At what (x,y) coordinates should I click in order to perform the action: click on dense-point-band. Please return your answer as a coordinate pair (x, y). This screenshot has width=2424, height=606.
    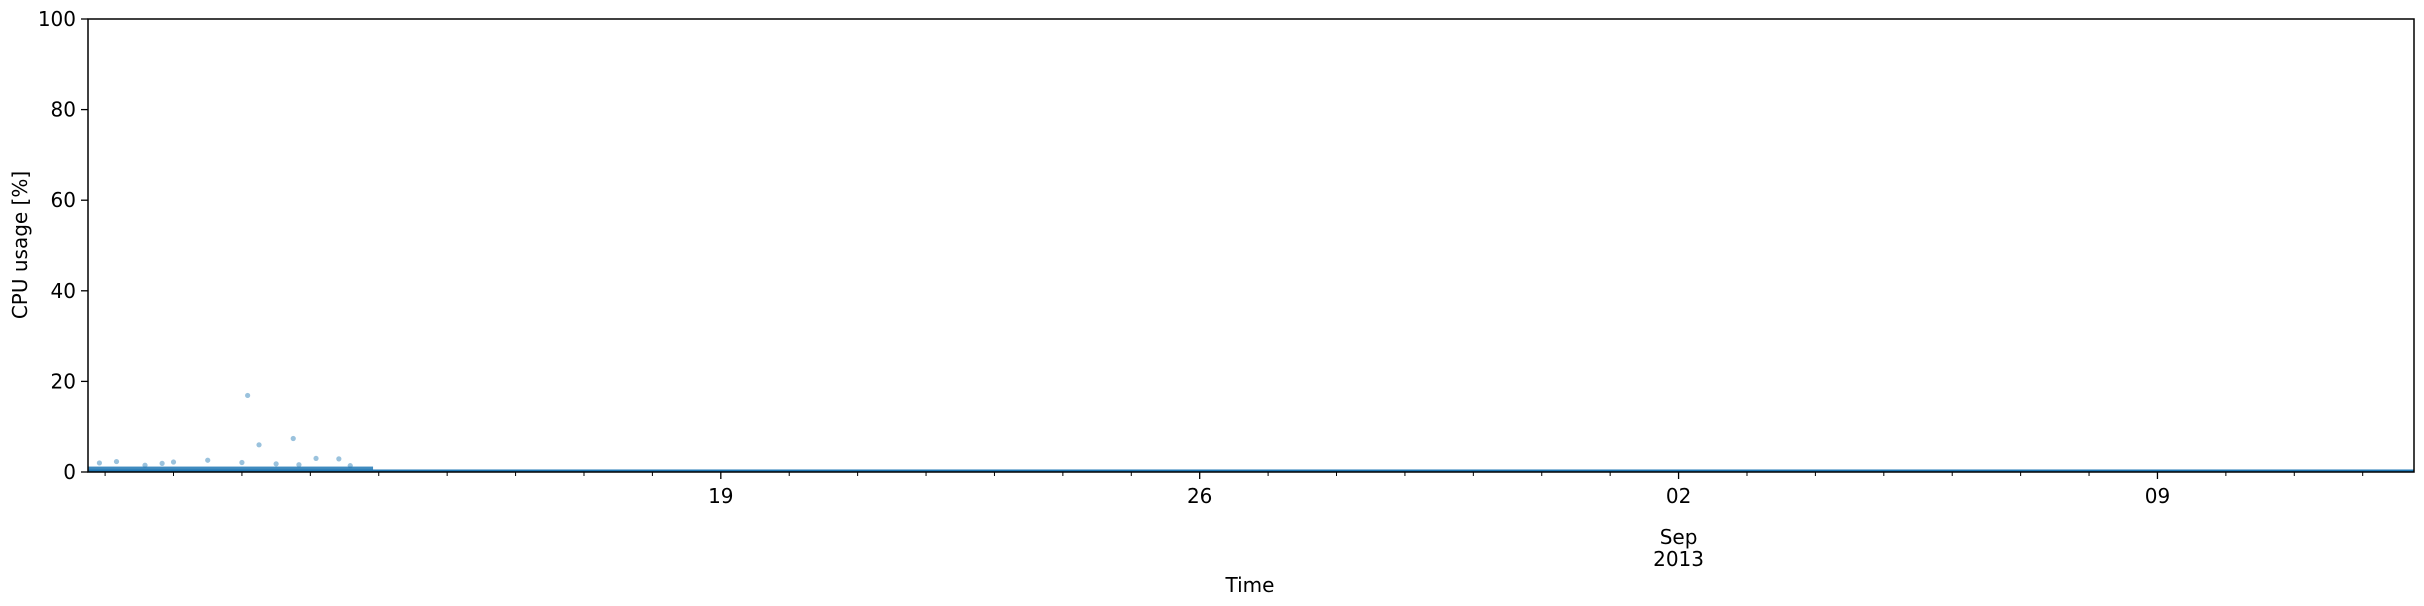
    Looking at the image, I should click on (231, 469).